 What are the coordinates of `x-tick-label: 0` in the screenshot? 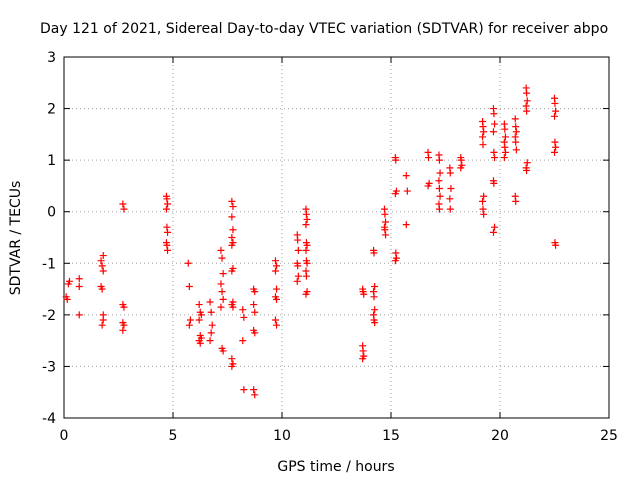 It's located at (64, 436).